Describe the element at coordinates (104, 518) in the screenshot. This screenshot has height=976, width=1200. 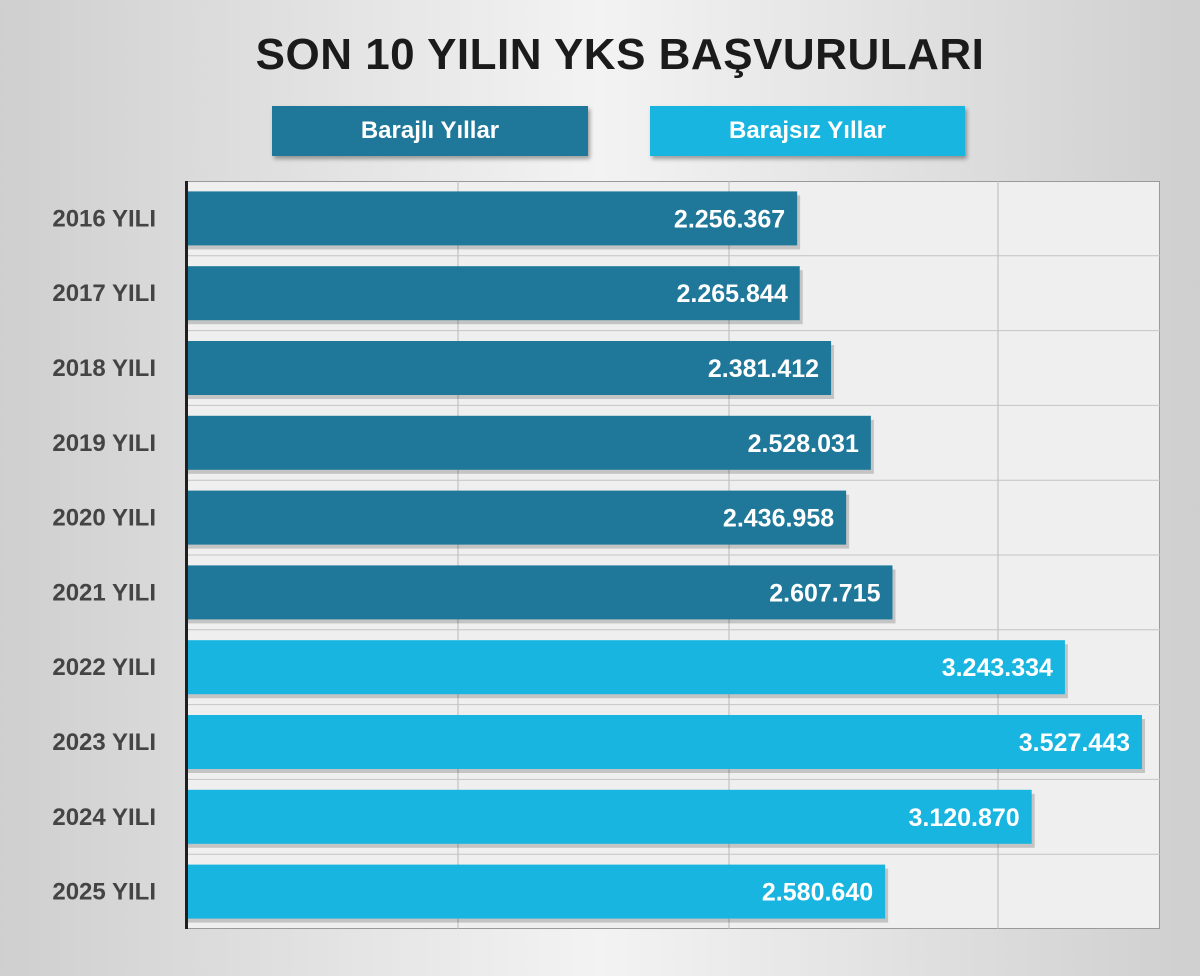
I see `category-label-2020: 2020 YILI` at that location.